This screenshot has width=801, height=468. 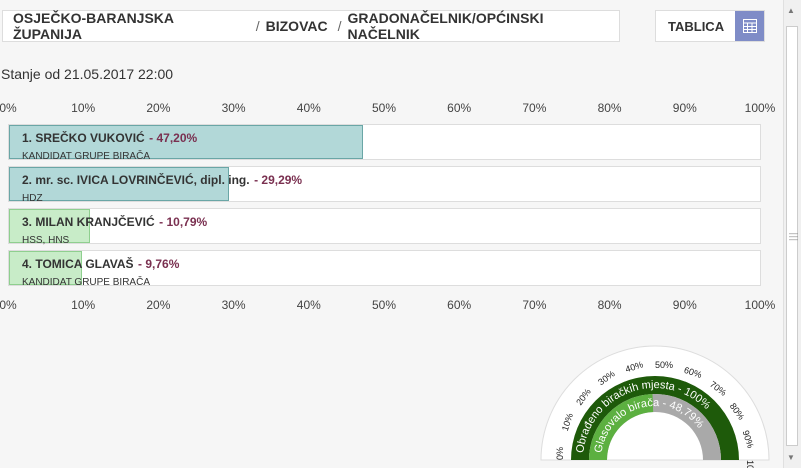 What do you see at coordinates (114, 229) in the screenshot?
I see `candidate-text: 3. MILAN KRANJČEVIĆ - 10,79% HSS, HNS` at bounding box center [114, 229].